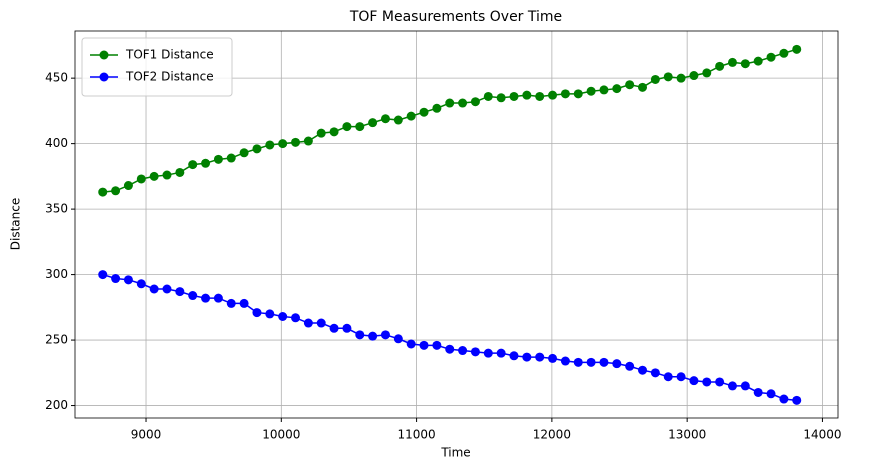  I want to click on x-tick-label: 11000, so click(416, 435).